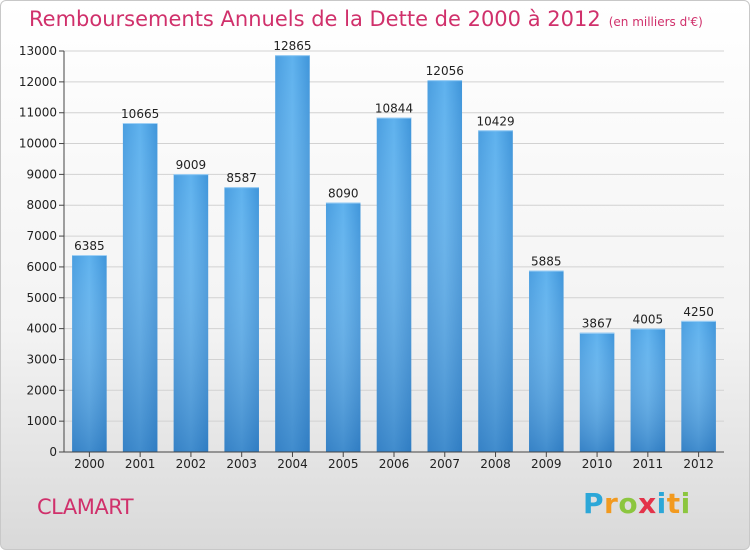 The image size is (750, 550). What do you see at coordinates (343, 193) in the screenshot?
I see `data-label-2005: 8090` at bounding box center [343, 193].